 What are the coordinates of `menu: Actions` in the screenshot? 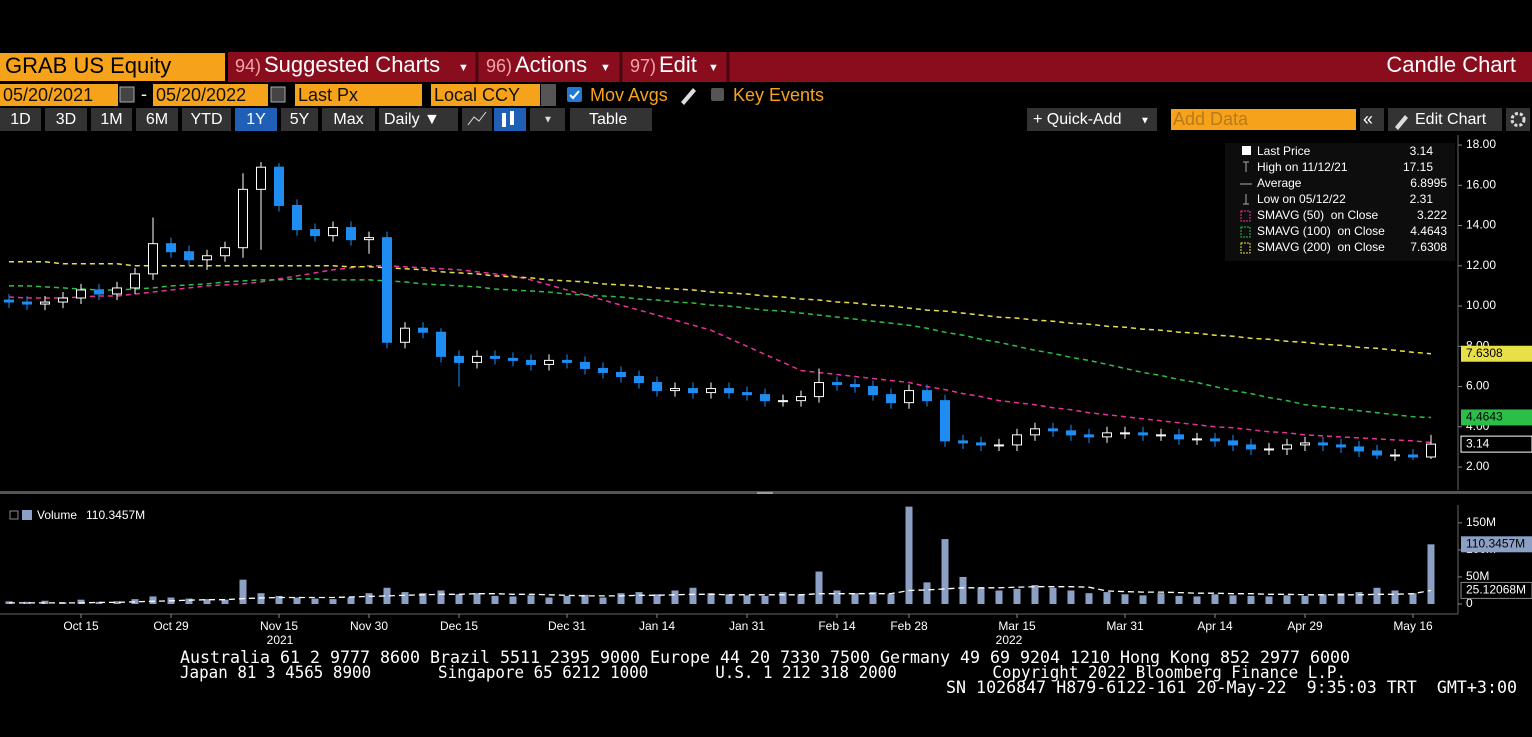 It's located at (551, 64).